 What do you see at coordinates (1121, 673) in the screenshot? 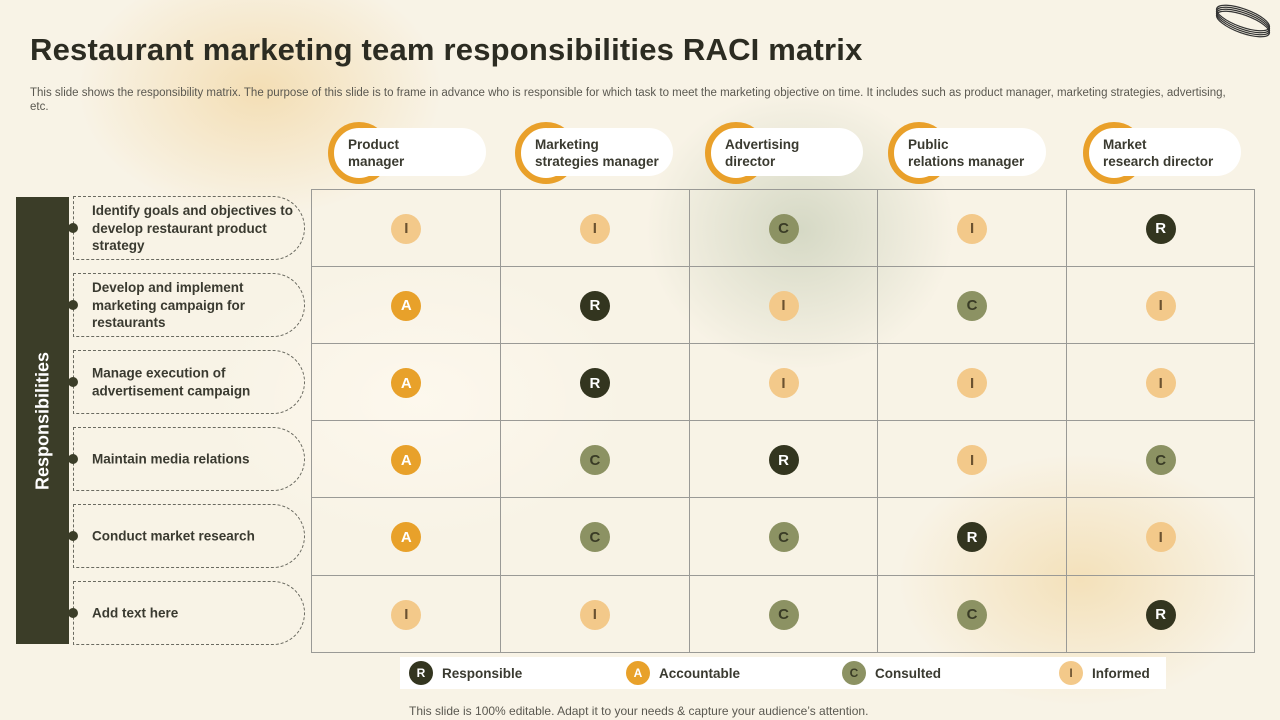
I see `legend-label: Informed` at bounding box center [1121, 673].